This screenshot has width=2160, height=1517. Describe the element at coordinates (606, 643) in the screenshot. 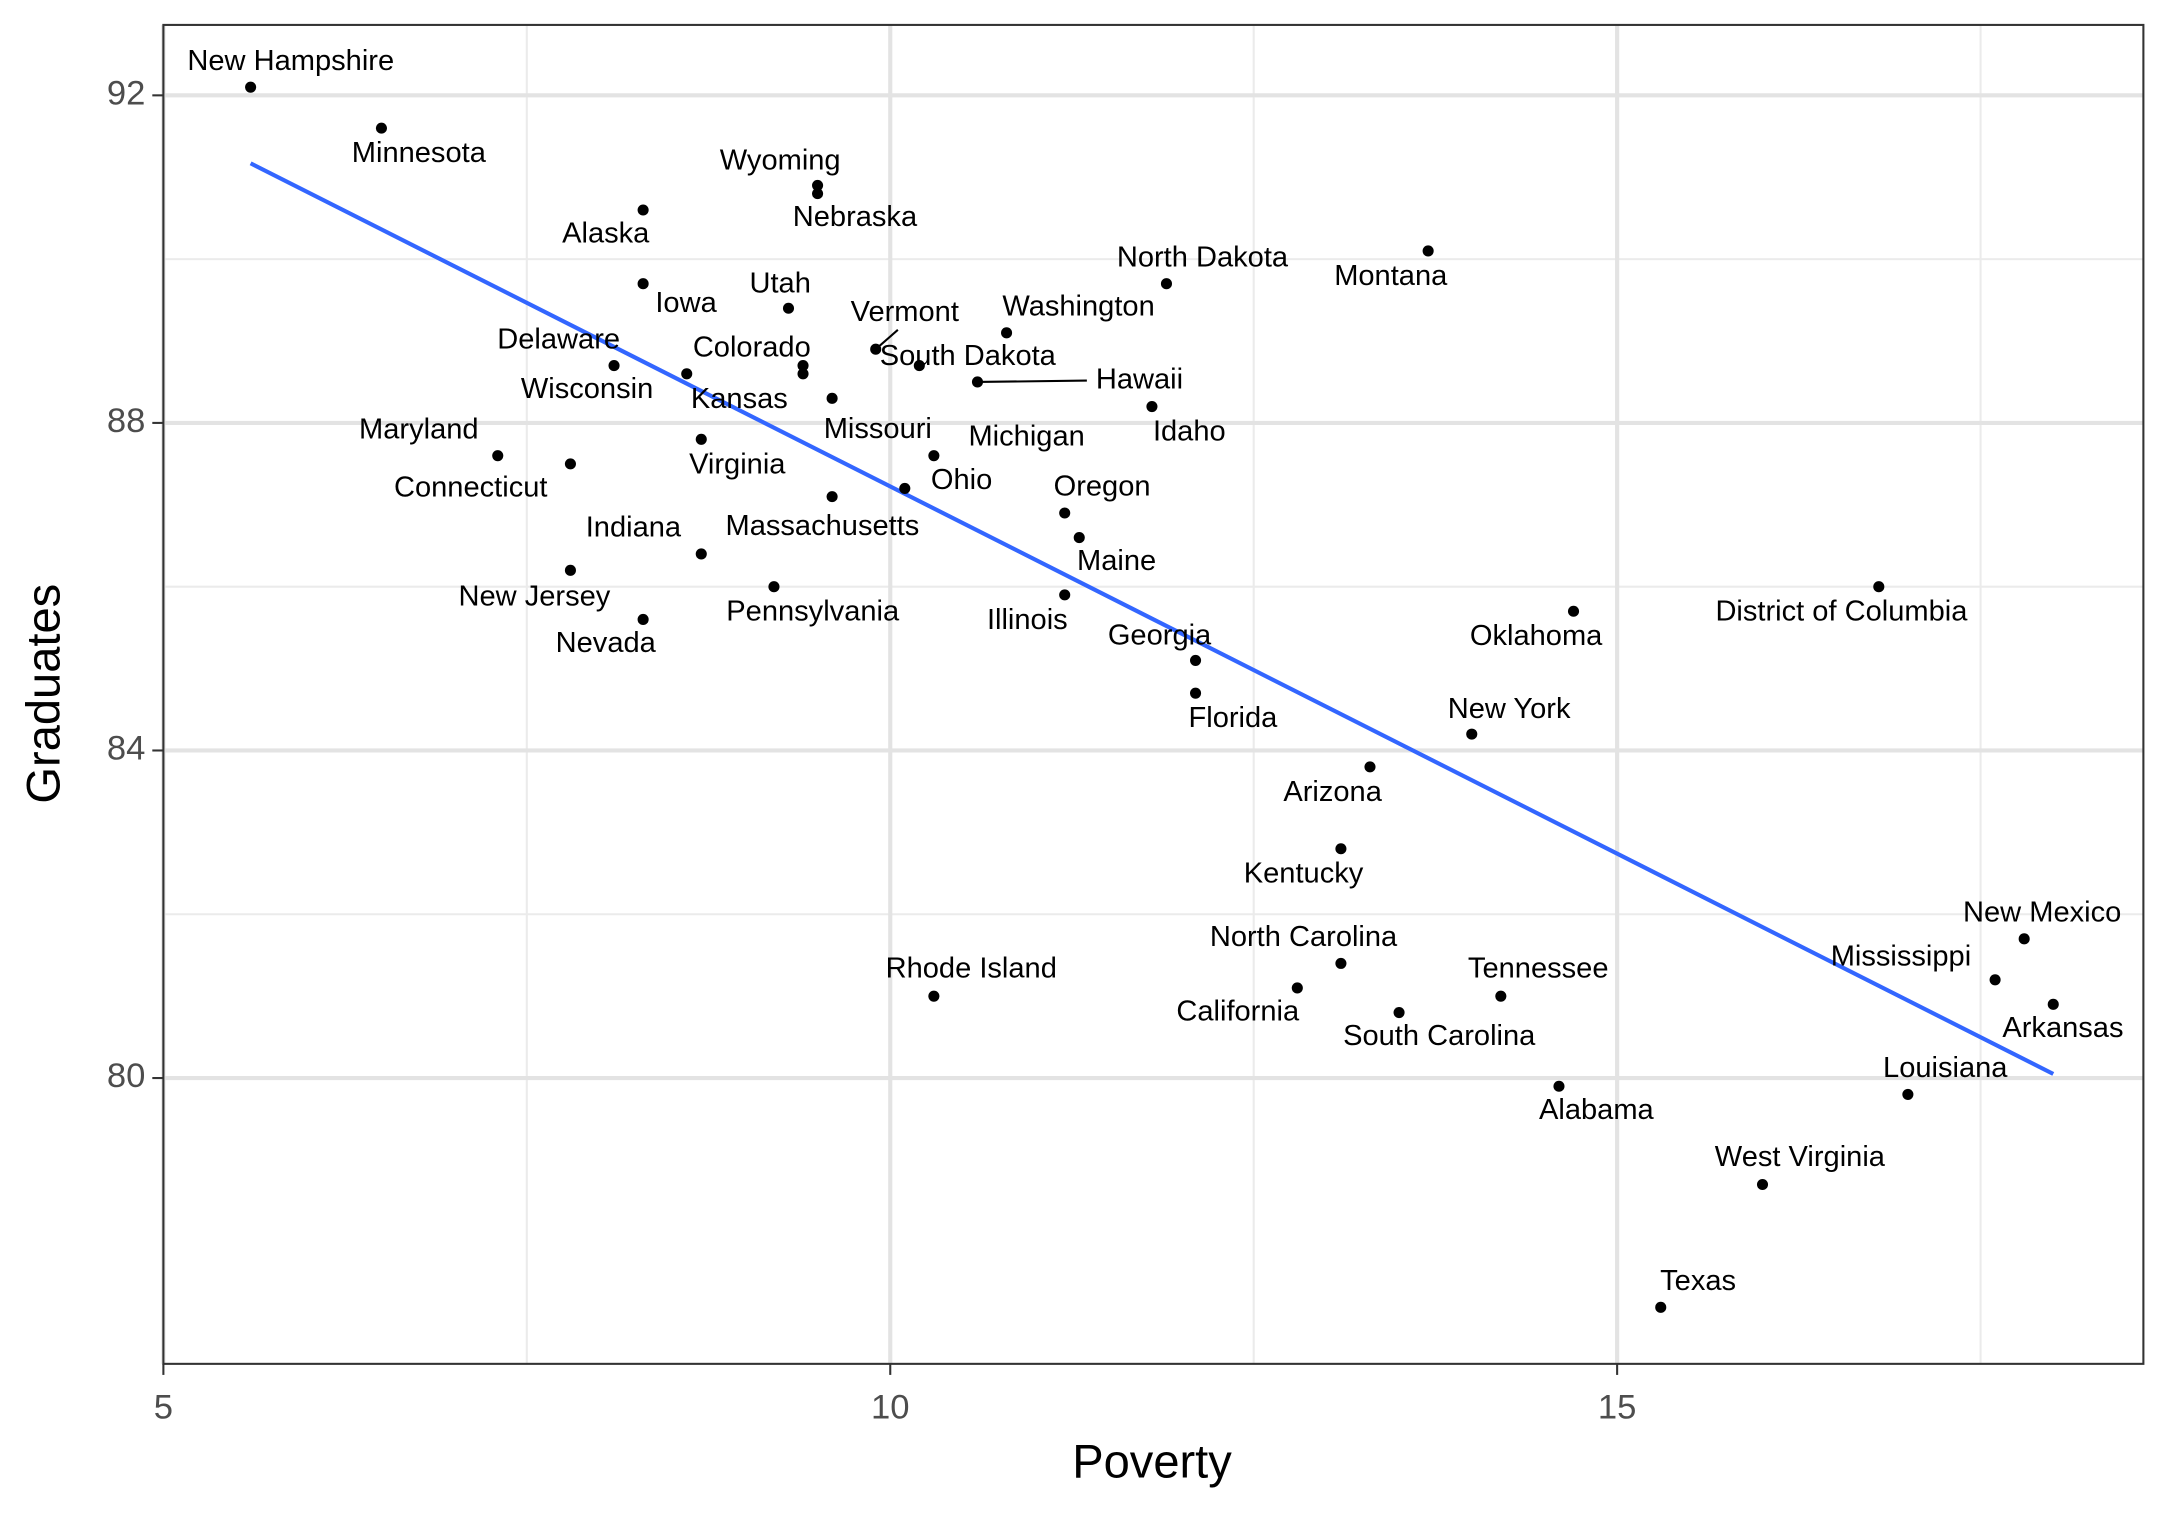

I see `point-label: Nevada` at that location.